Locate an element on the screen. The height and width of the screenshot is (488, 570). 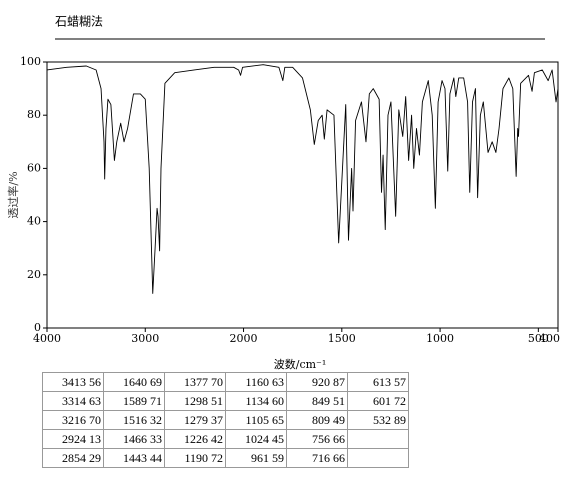
y-tick-label: 60 is located at coordinates (34, 167).